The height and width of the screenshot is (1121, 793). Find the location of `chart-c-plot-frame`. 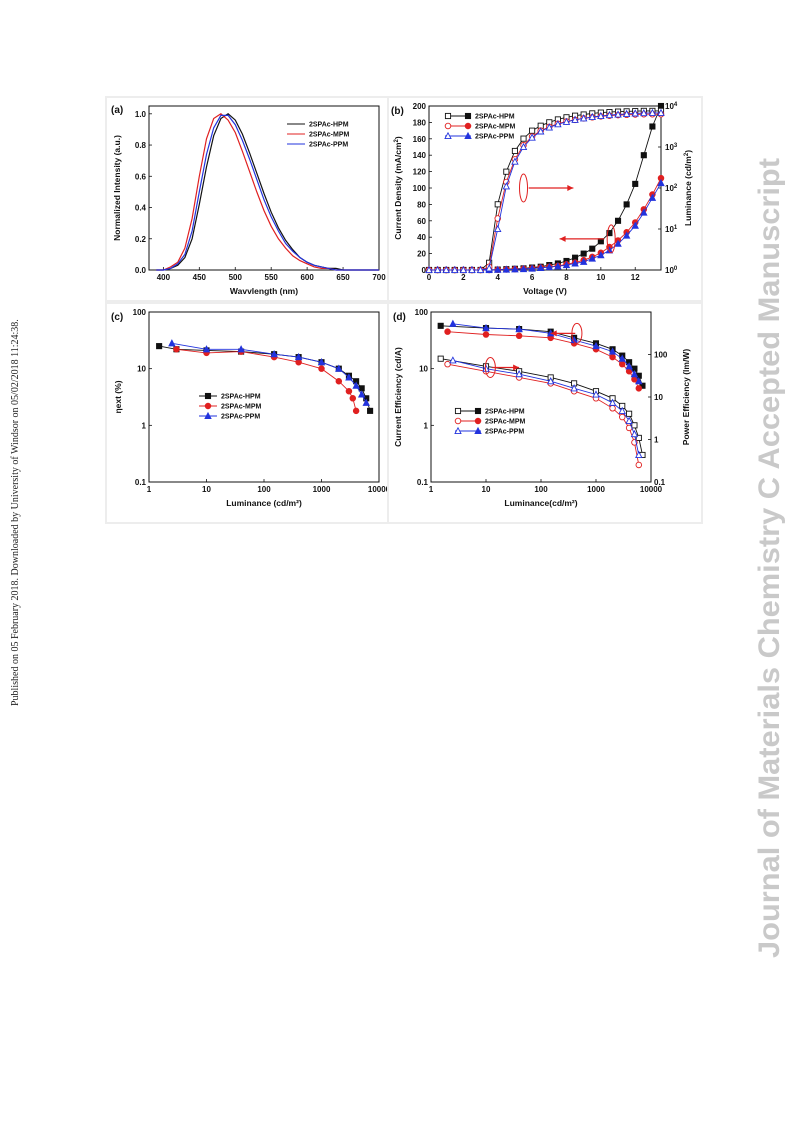

chart-c-plot-frame is located at coordinates (264, 397).